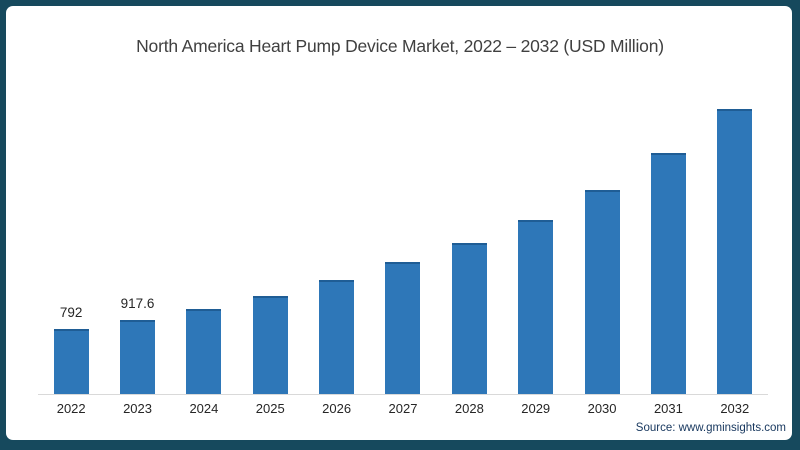 Image resolution: width=800 pixels, height=450 pixels. Describe the element at coordinates (270, 244) in the screenshot. I see `bar-column-2025` at that location.